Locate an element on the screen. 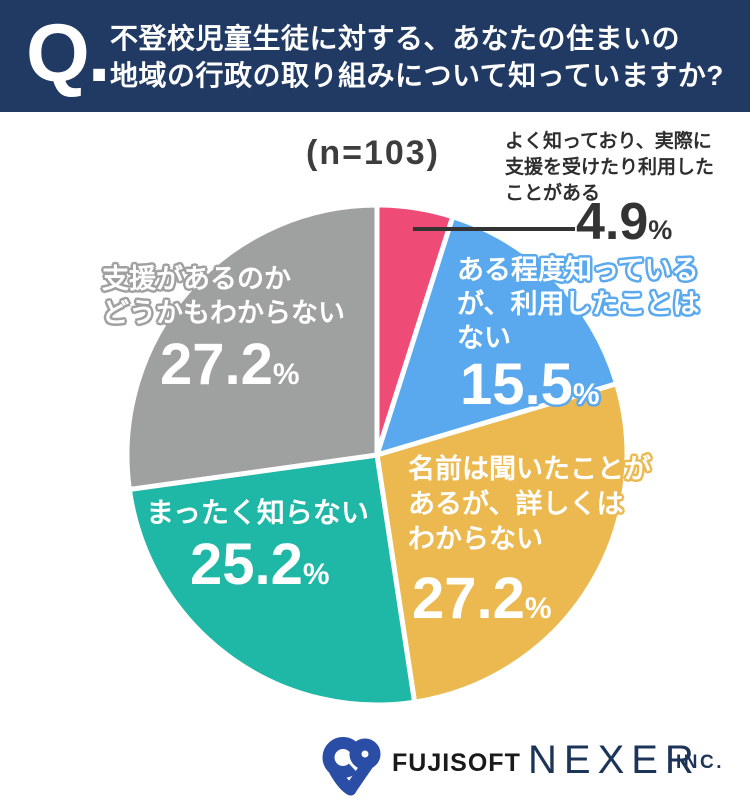 The image size is (750, 805). sample-size-label: (n=103) is located at coordinates (373, 153).